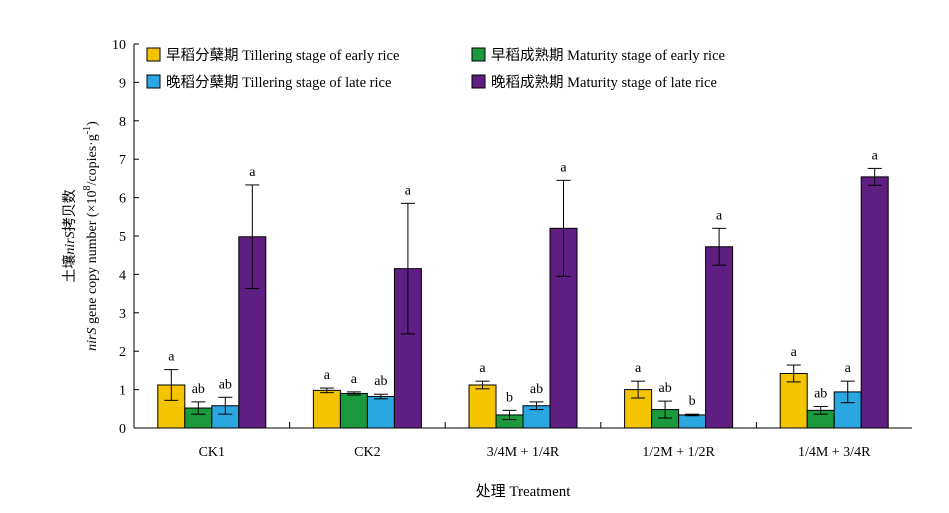 Image resolution: width=949 pixels, height=513 pixels. What do you see at coordinates (282, 55) in the screenshot?
I see `legend-label: 早稻分蘖期 Tillering stage of early rice` at bounding box center [282, 55].